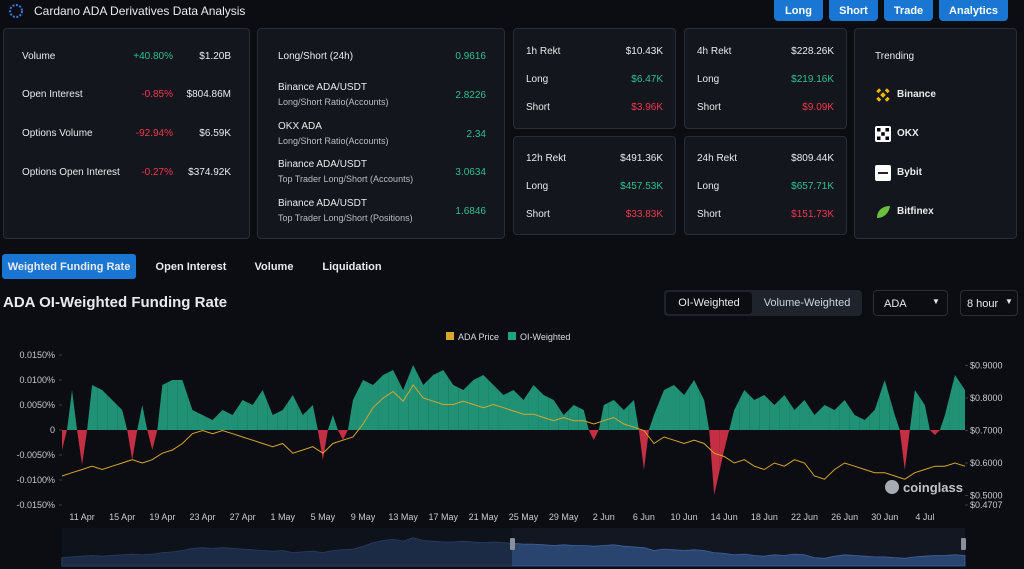 The height and width of the screenshot is (569, 1024). Describe the element at coordinates (818, 107) in the screenshot. I see `rekt-short: $9.09K` at that location.